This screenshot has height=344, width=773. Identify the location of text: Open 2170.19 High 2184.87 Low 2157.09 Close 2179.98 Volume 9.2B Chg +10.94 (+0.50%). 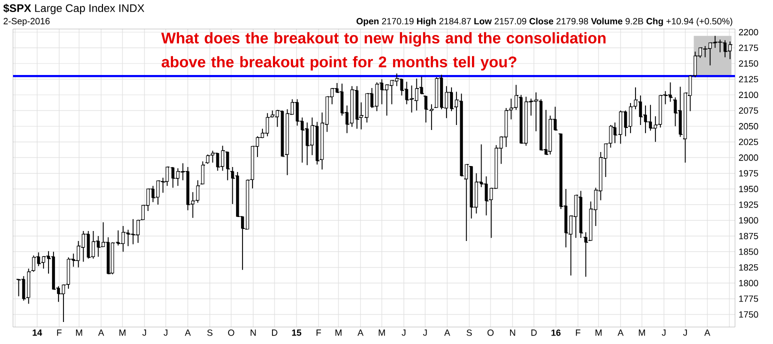
(544, 22).